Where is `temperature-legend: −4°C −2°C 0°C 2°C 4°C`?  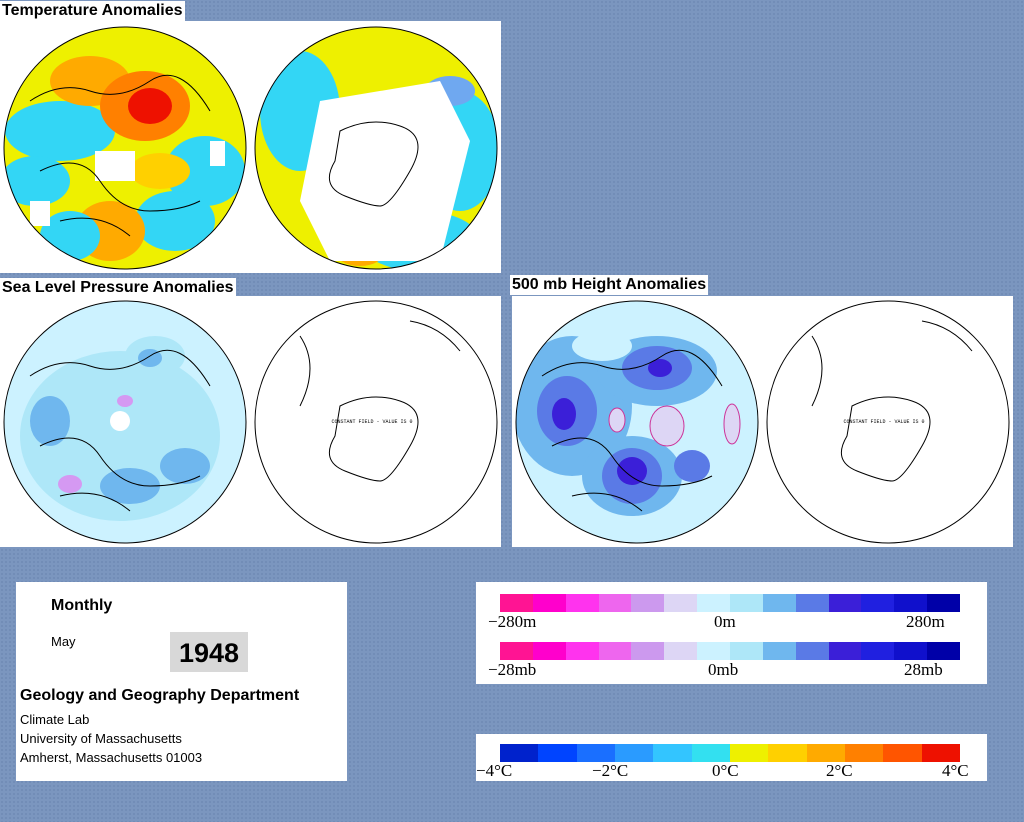
temperature-legend: −4°C −2°C 0°C 2°C 4°C is located at coordinates (731, 757).